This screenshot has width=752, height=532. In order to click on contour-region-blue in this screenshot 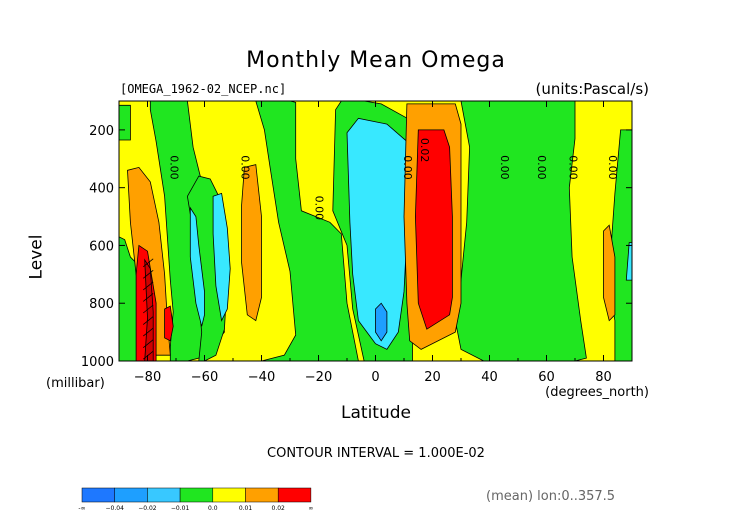, I will do `click(381, 322)`.